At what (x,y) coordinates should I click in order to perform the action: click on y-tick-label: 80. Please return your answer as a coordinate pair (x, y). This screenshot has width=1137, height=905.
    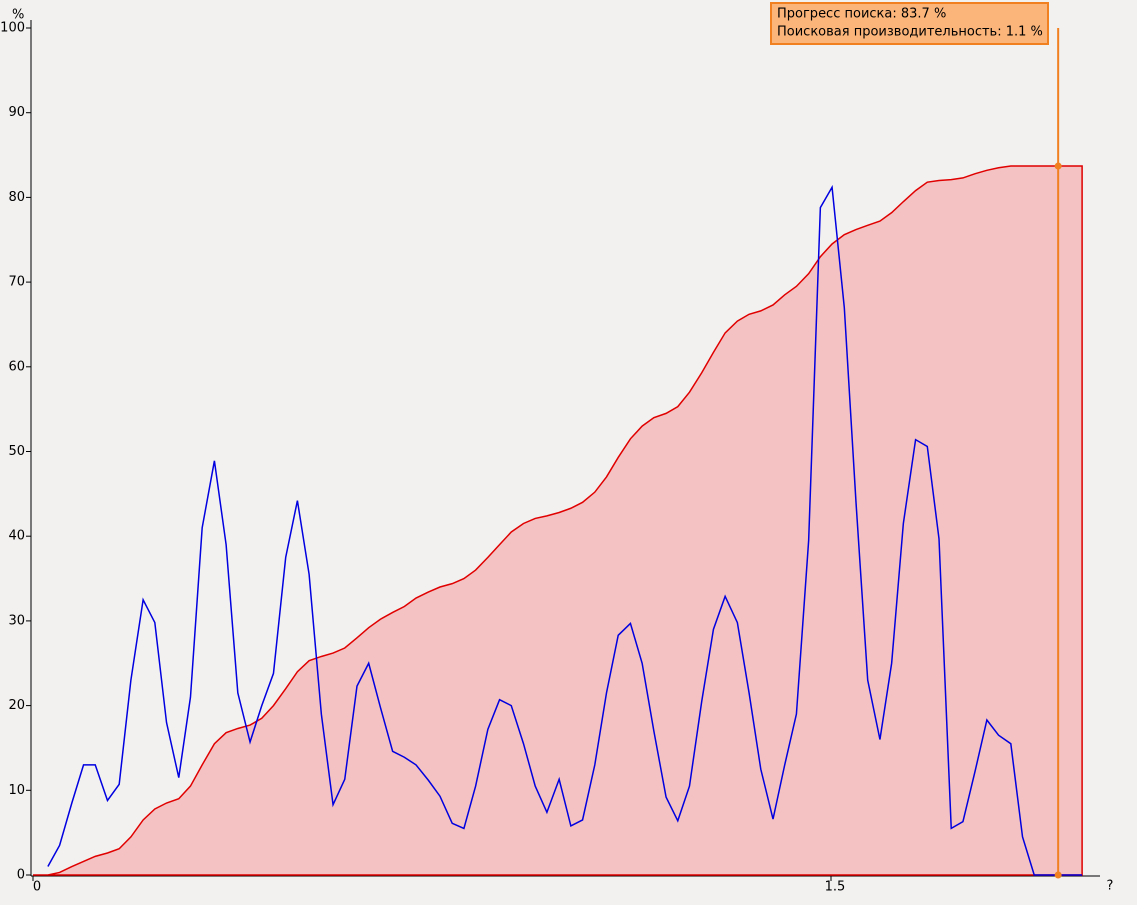
    Looking at the image, I should click on (16, 197).